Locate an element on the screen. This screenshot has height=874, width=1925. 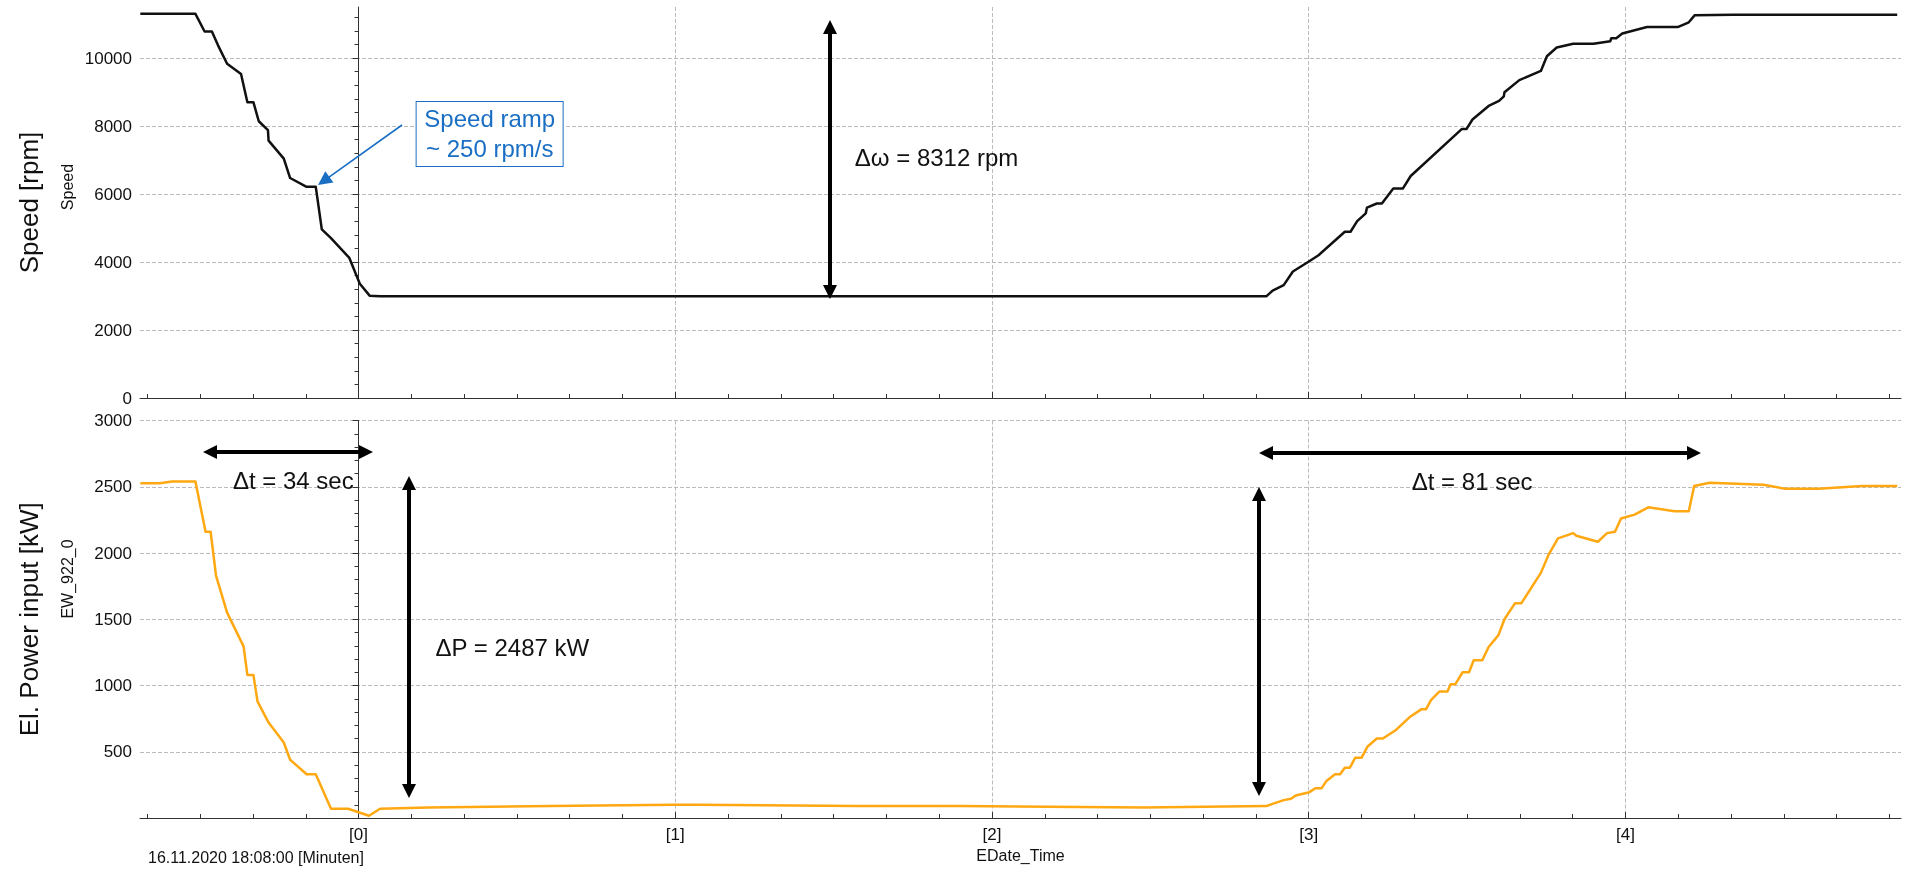
text: EW_922_0 is located at coordinates (68, 579).